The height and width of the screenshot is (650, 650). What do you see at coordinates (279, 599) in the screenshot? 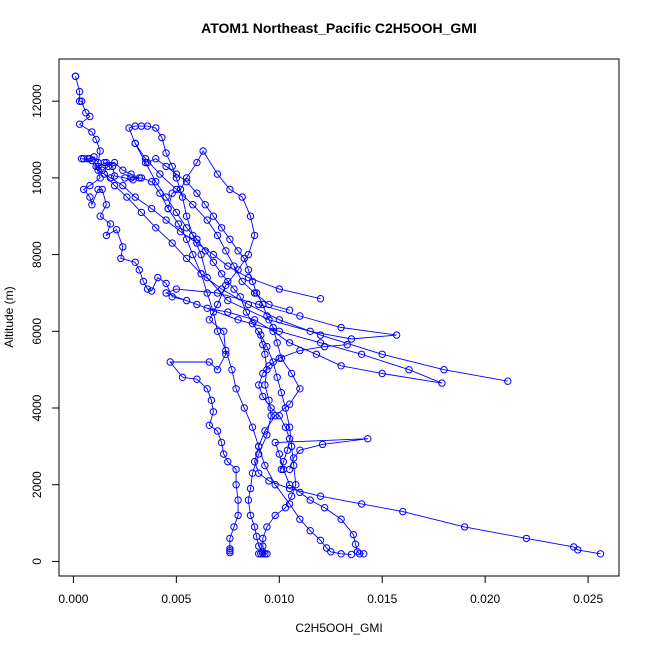
I see `x-tick-label: 0.010` at bounding box center [279, 599].